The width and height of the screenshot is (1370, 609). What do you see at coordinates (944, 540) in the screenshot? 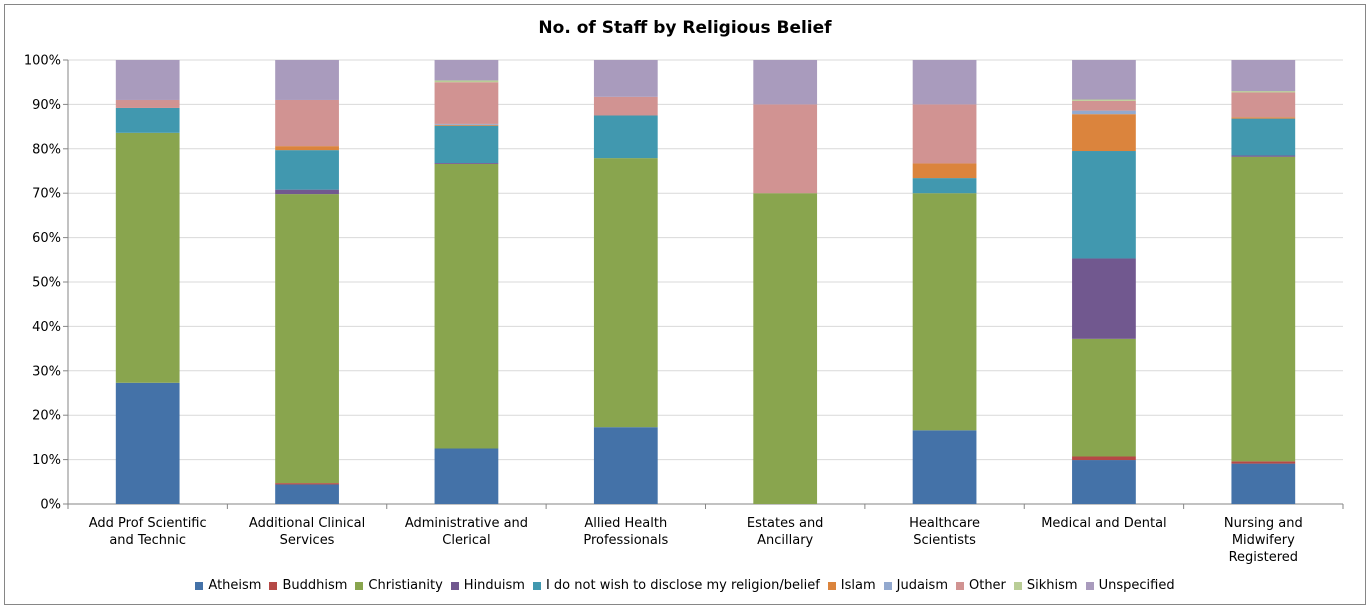
I see `x-category-label: Scientists` at bounding box center [944, 540].